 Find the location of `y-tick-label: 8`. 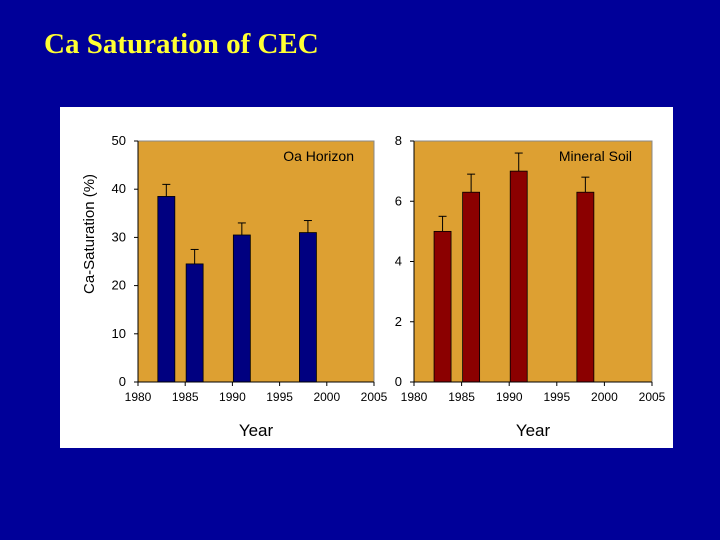

y-tick-label: 8 is located at coordinates (398, 140).